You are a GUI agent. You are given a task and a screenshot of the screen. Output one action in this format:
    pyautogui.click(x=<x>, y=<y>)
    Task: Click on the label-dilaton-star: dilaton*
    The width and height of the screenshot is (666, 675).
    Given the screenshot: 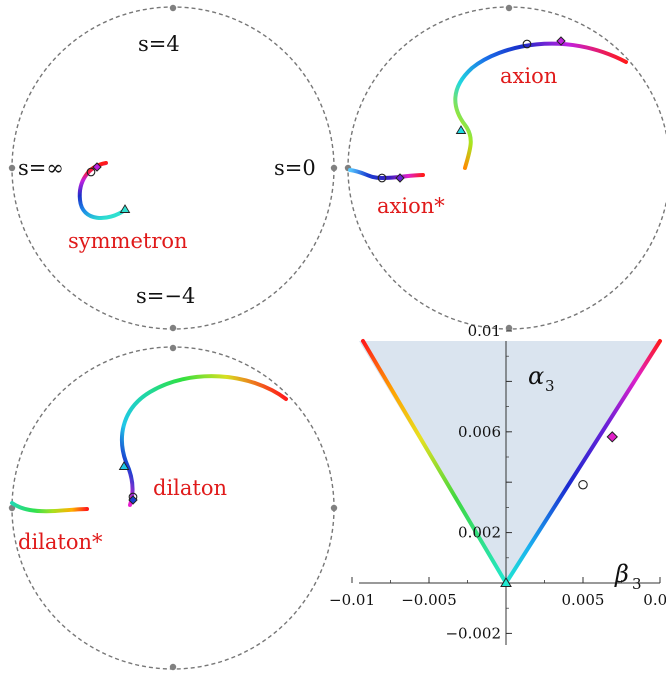 What is the action you would take?
    pyautogui.click(x=60, y=542)
    